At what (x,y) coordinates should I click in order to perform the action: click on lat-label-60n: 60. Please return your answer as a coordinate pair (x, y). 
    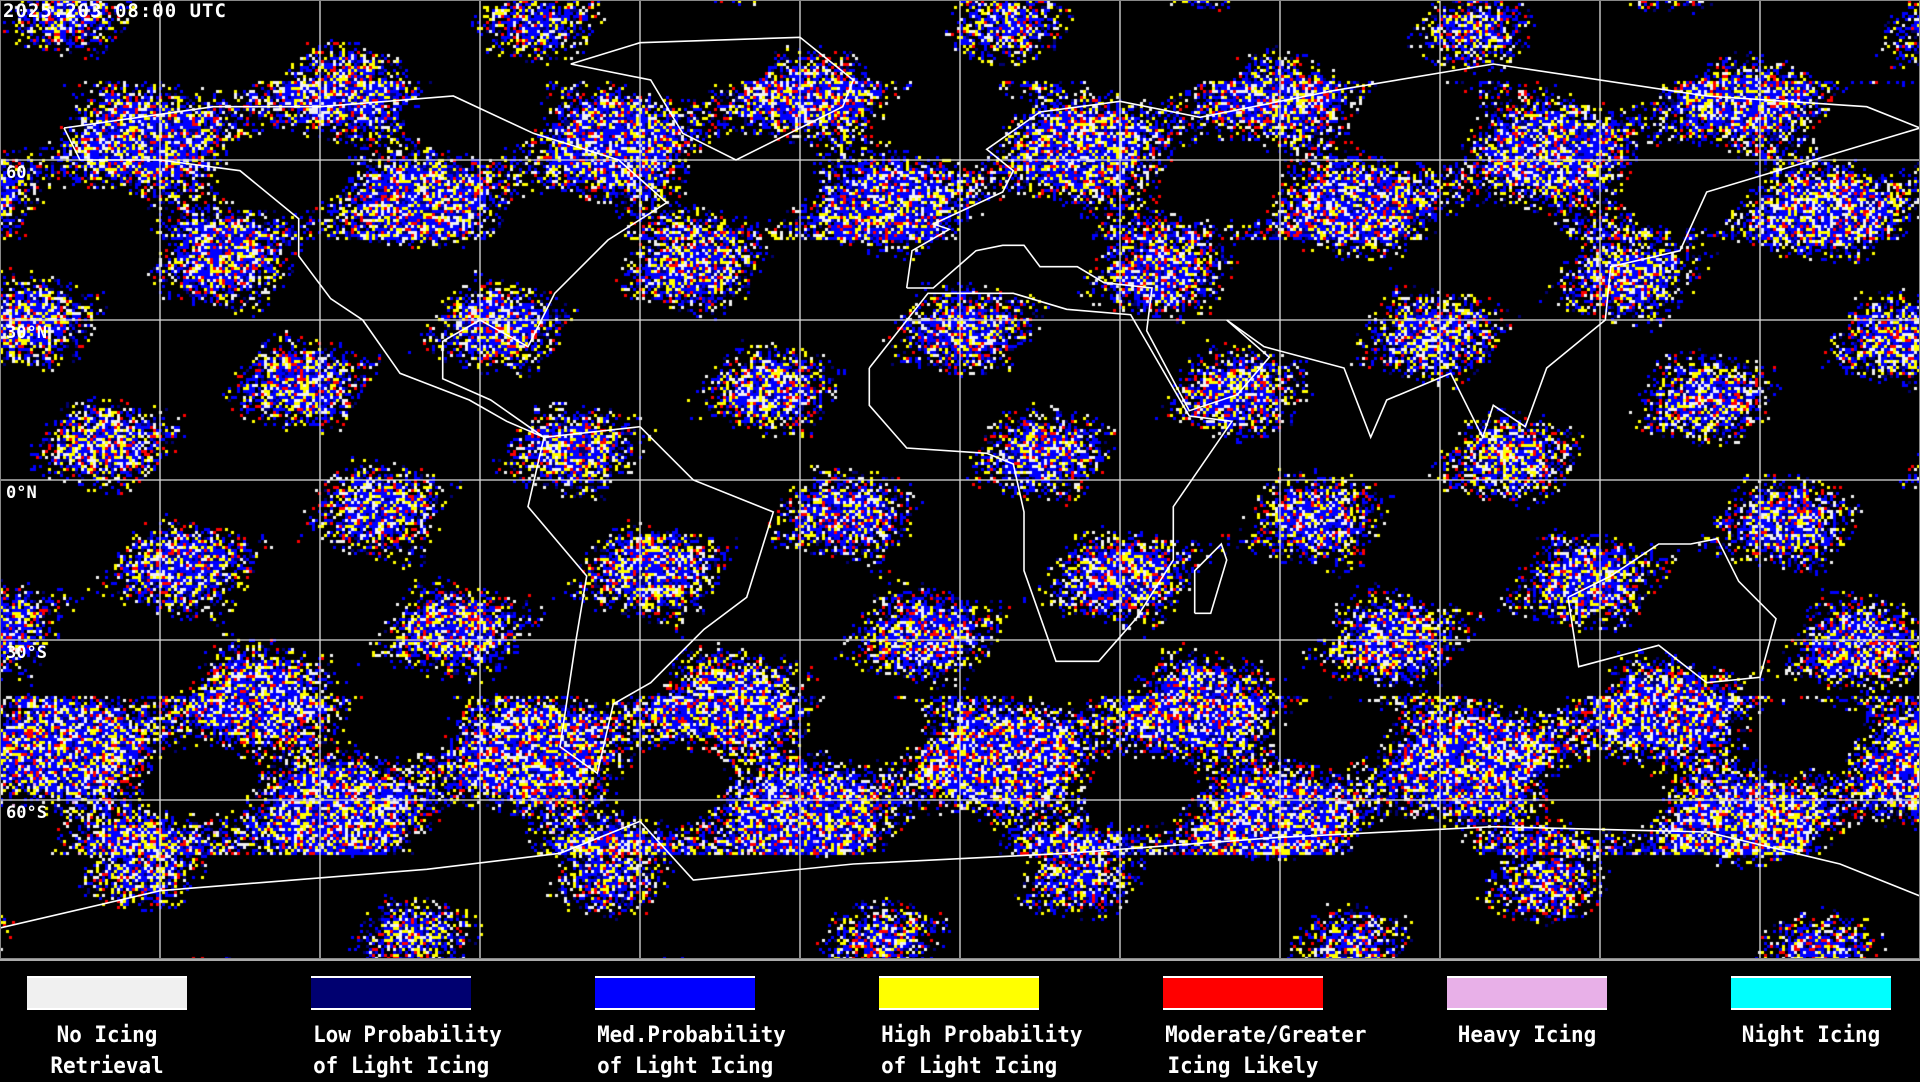
    Looking at the image, I should click on (16, 173).